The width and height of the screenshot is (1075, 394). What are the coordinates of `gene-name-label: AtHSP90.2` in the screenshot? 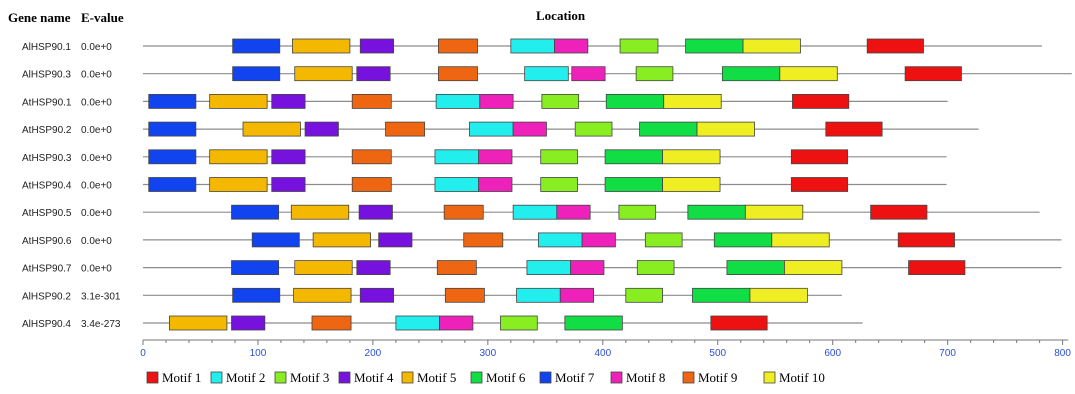 It's located at (47, 130).